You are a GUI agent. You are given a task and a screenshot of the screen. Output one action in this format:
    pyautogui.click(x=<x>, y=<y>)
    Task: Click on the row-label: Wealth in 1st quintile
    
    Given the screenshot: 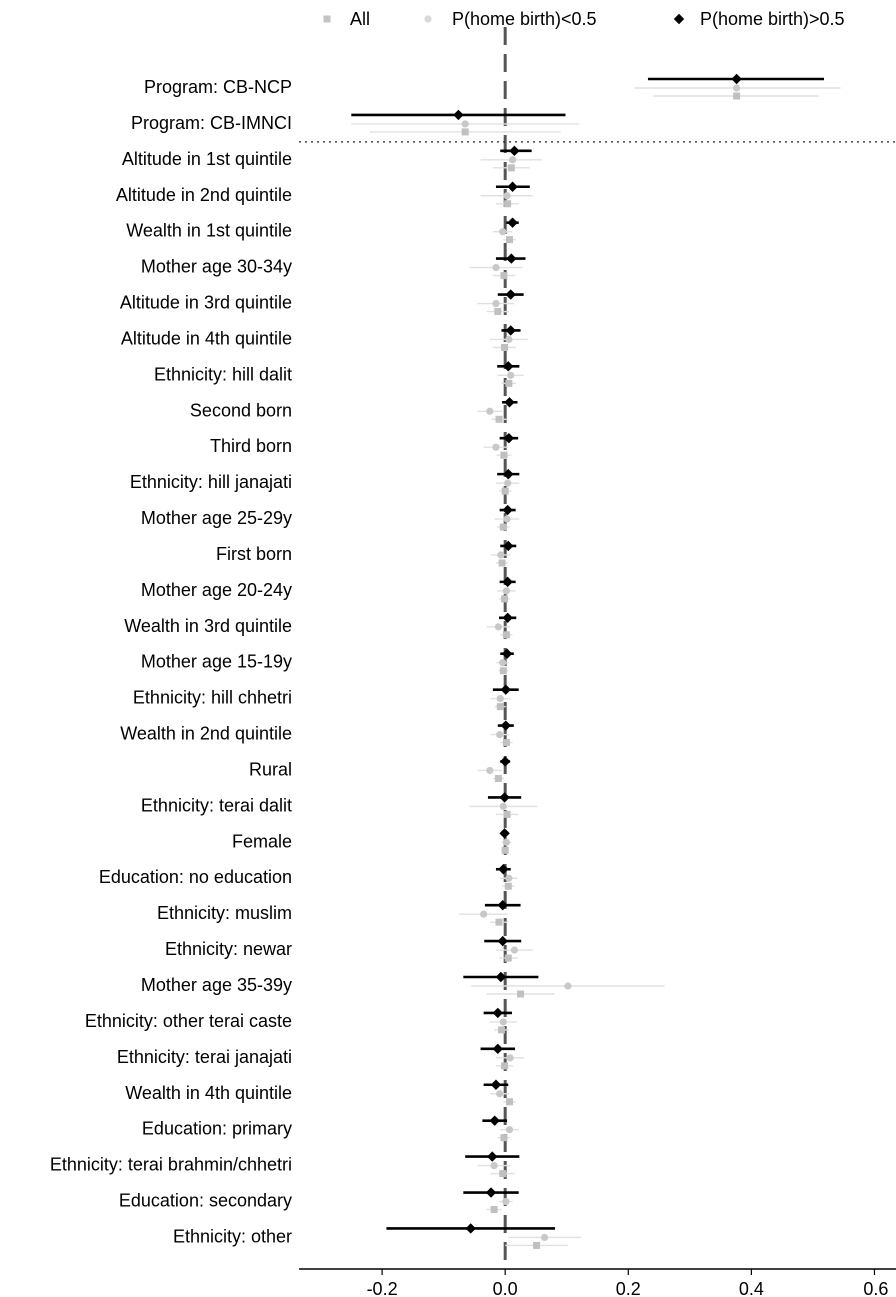 What is the action you would take?
    pyautogui.click(x=209, y=231)
    